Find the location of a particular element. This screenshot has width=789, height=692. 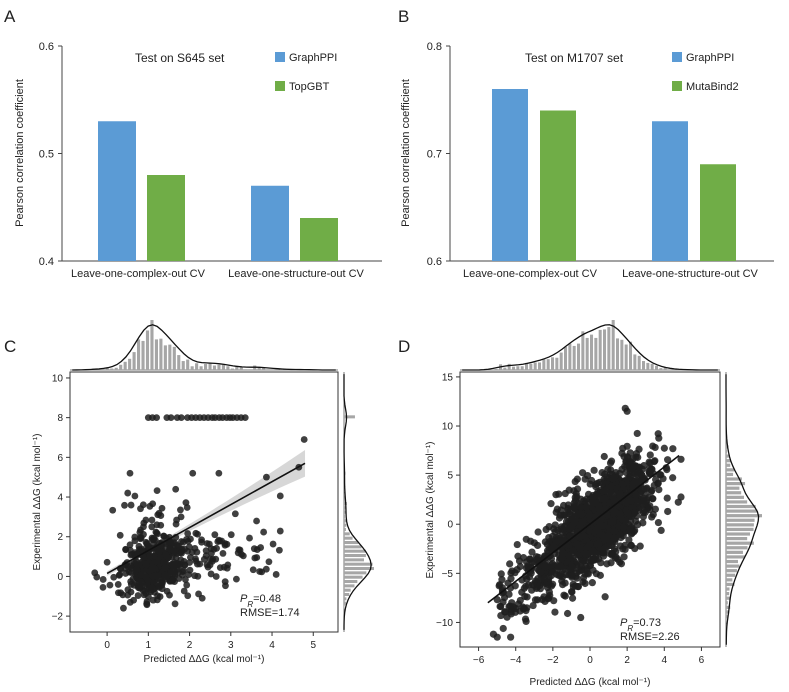

y-tick-label-d-1: −5 is located at coordinates (448, 574).